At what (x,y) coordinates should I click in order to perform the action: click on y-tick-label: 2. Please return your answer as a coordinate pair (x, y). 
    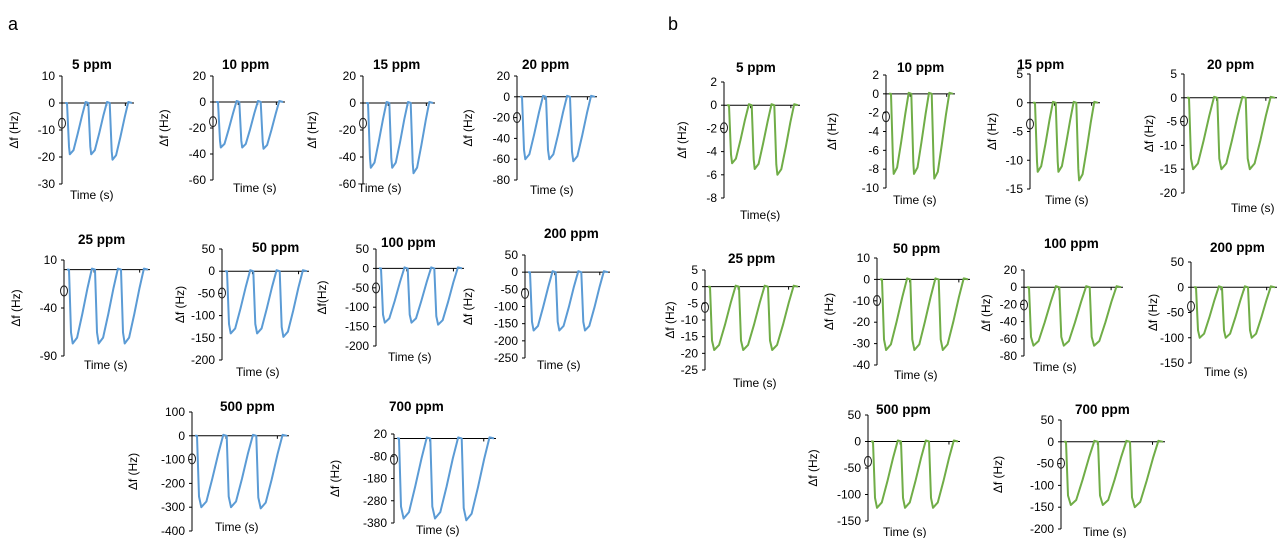
    Looking at the image, I should click on (875, 75).